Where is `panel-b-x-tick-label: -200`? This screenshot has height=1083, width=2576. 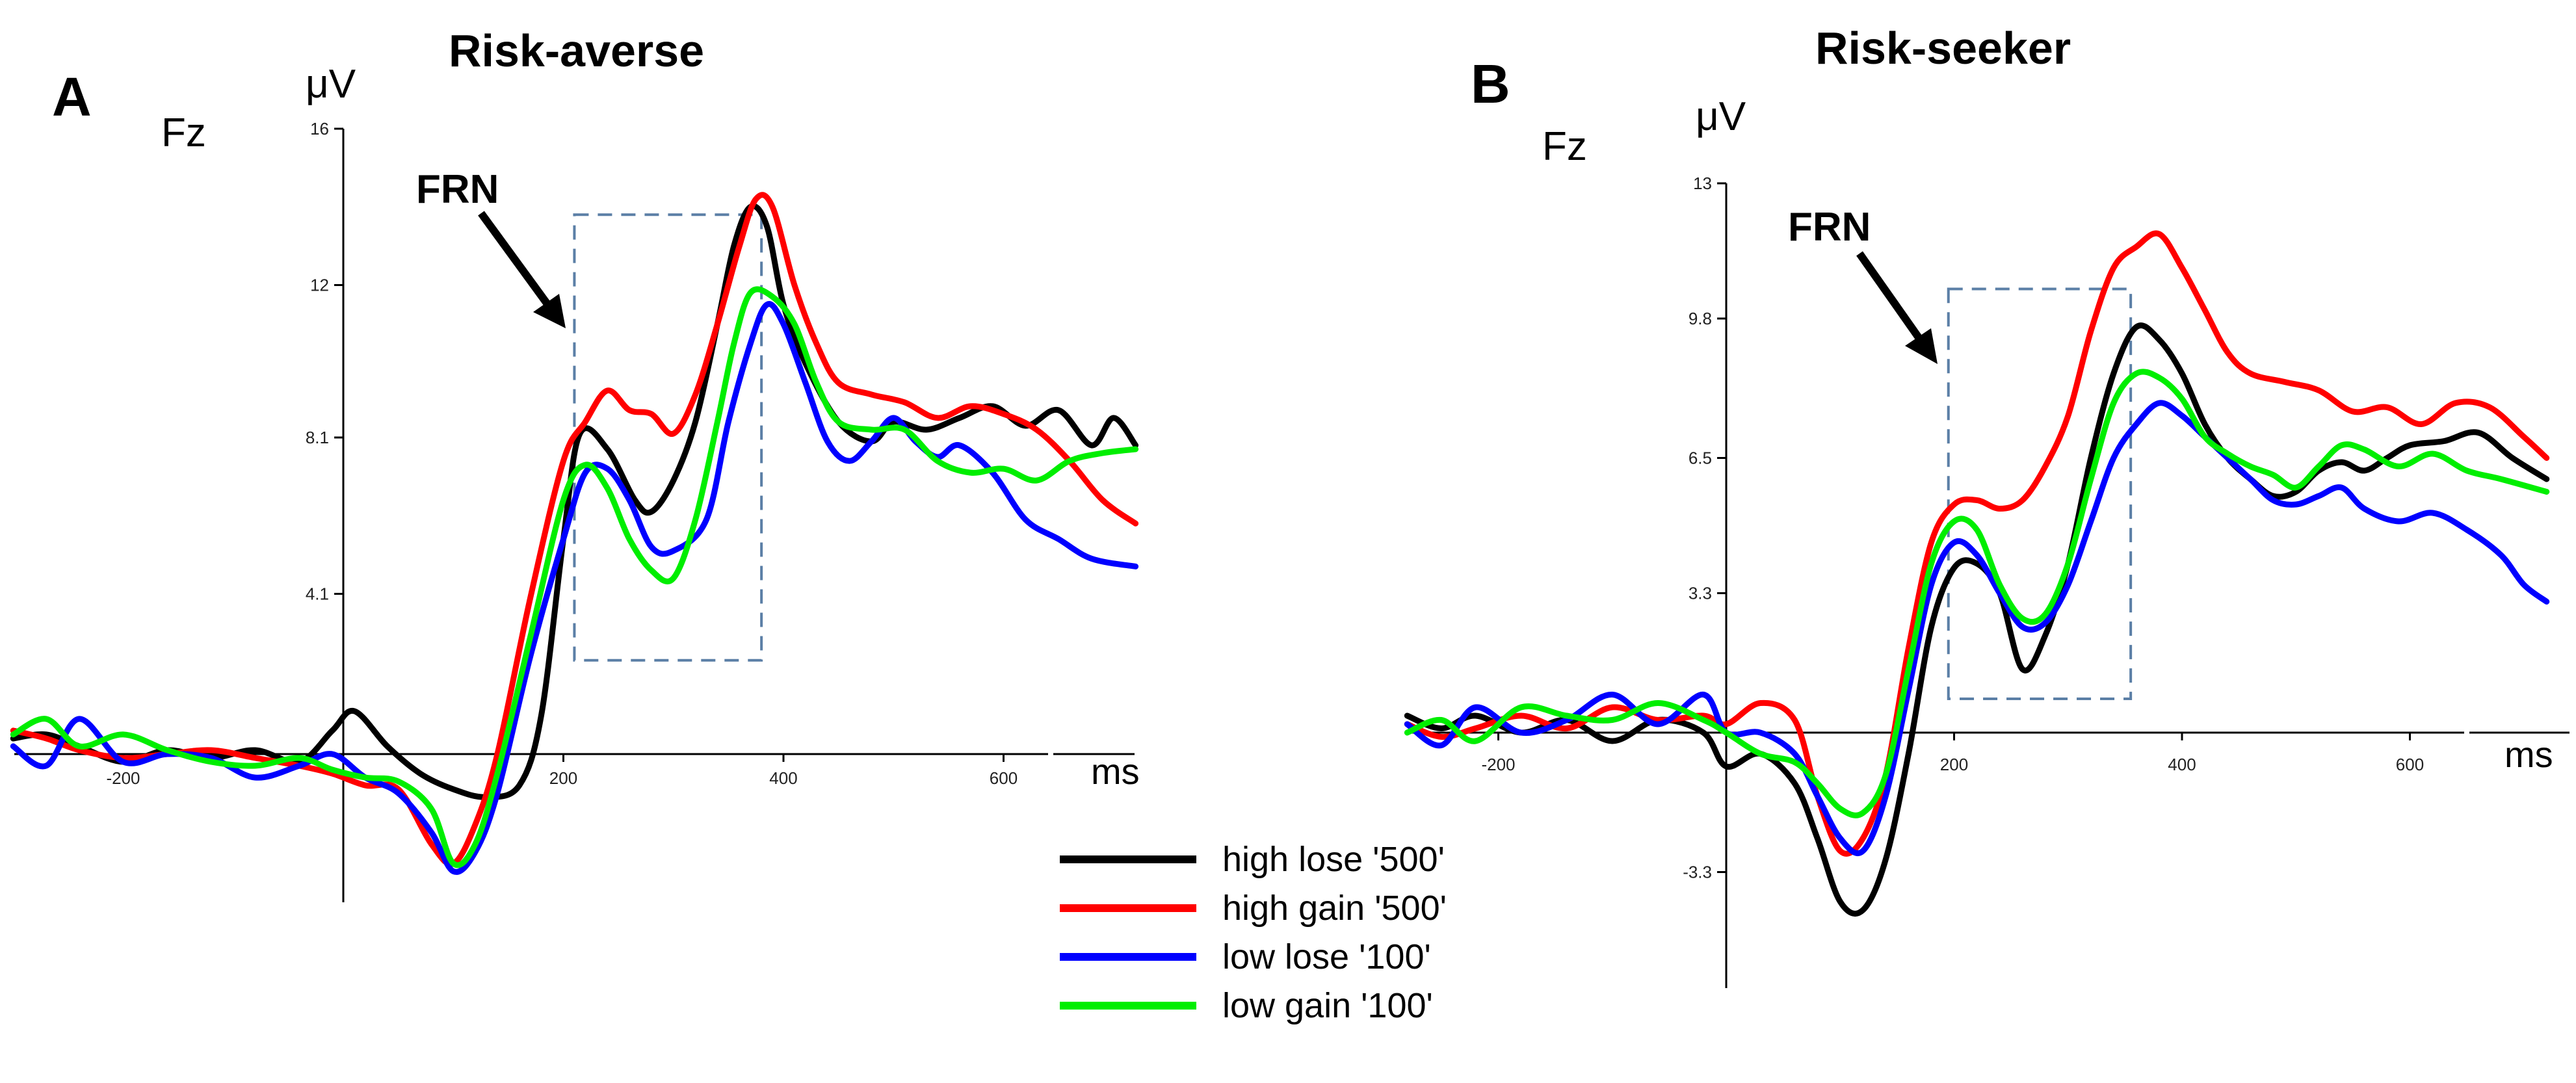 panel-b-x-tick-label: -200 is located at coordinates (1498, 764).